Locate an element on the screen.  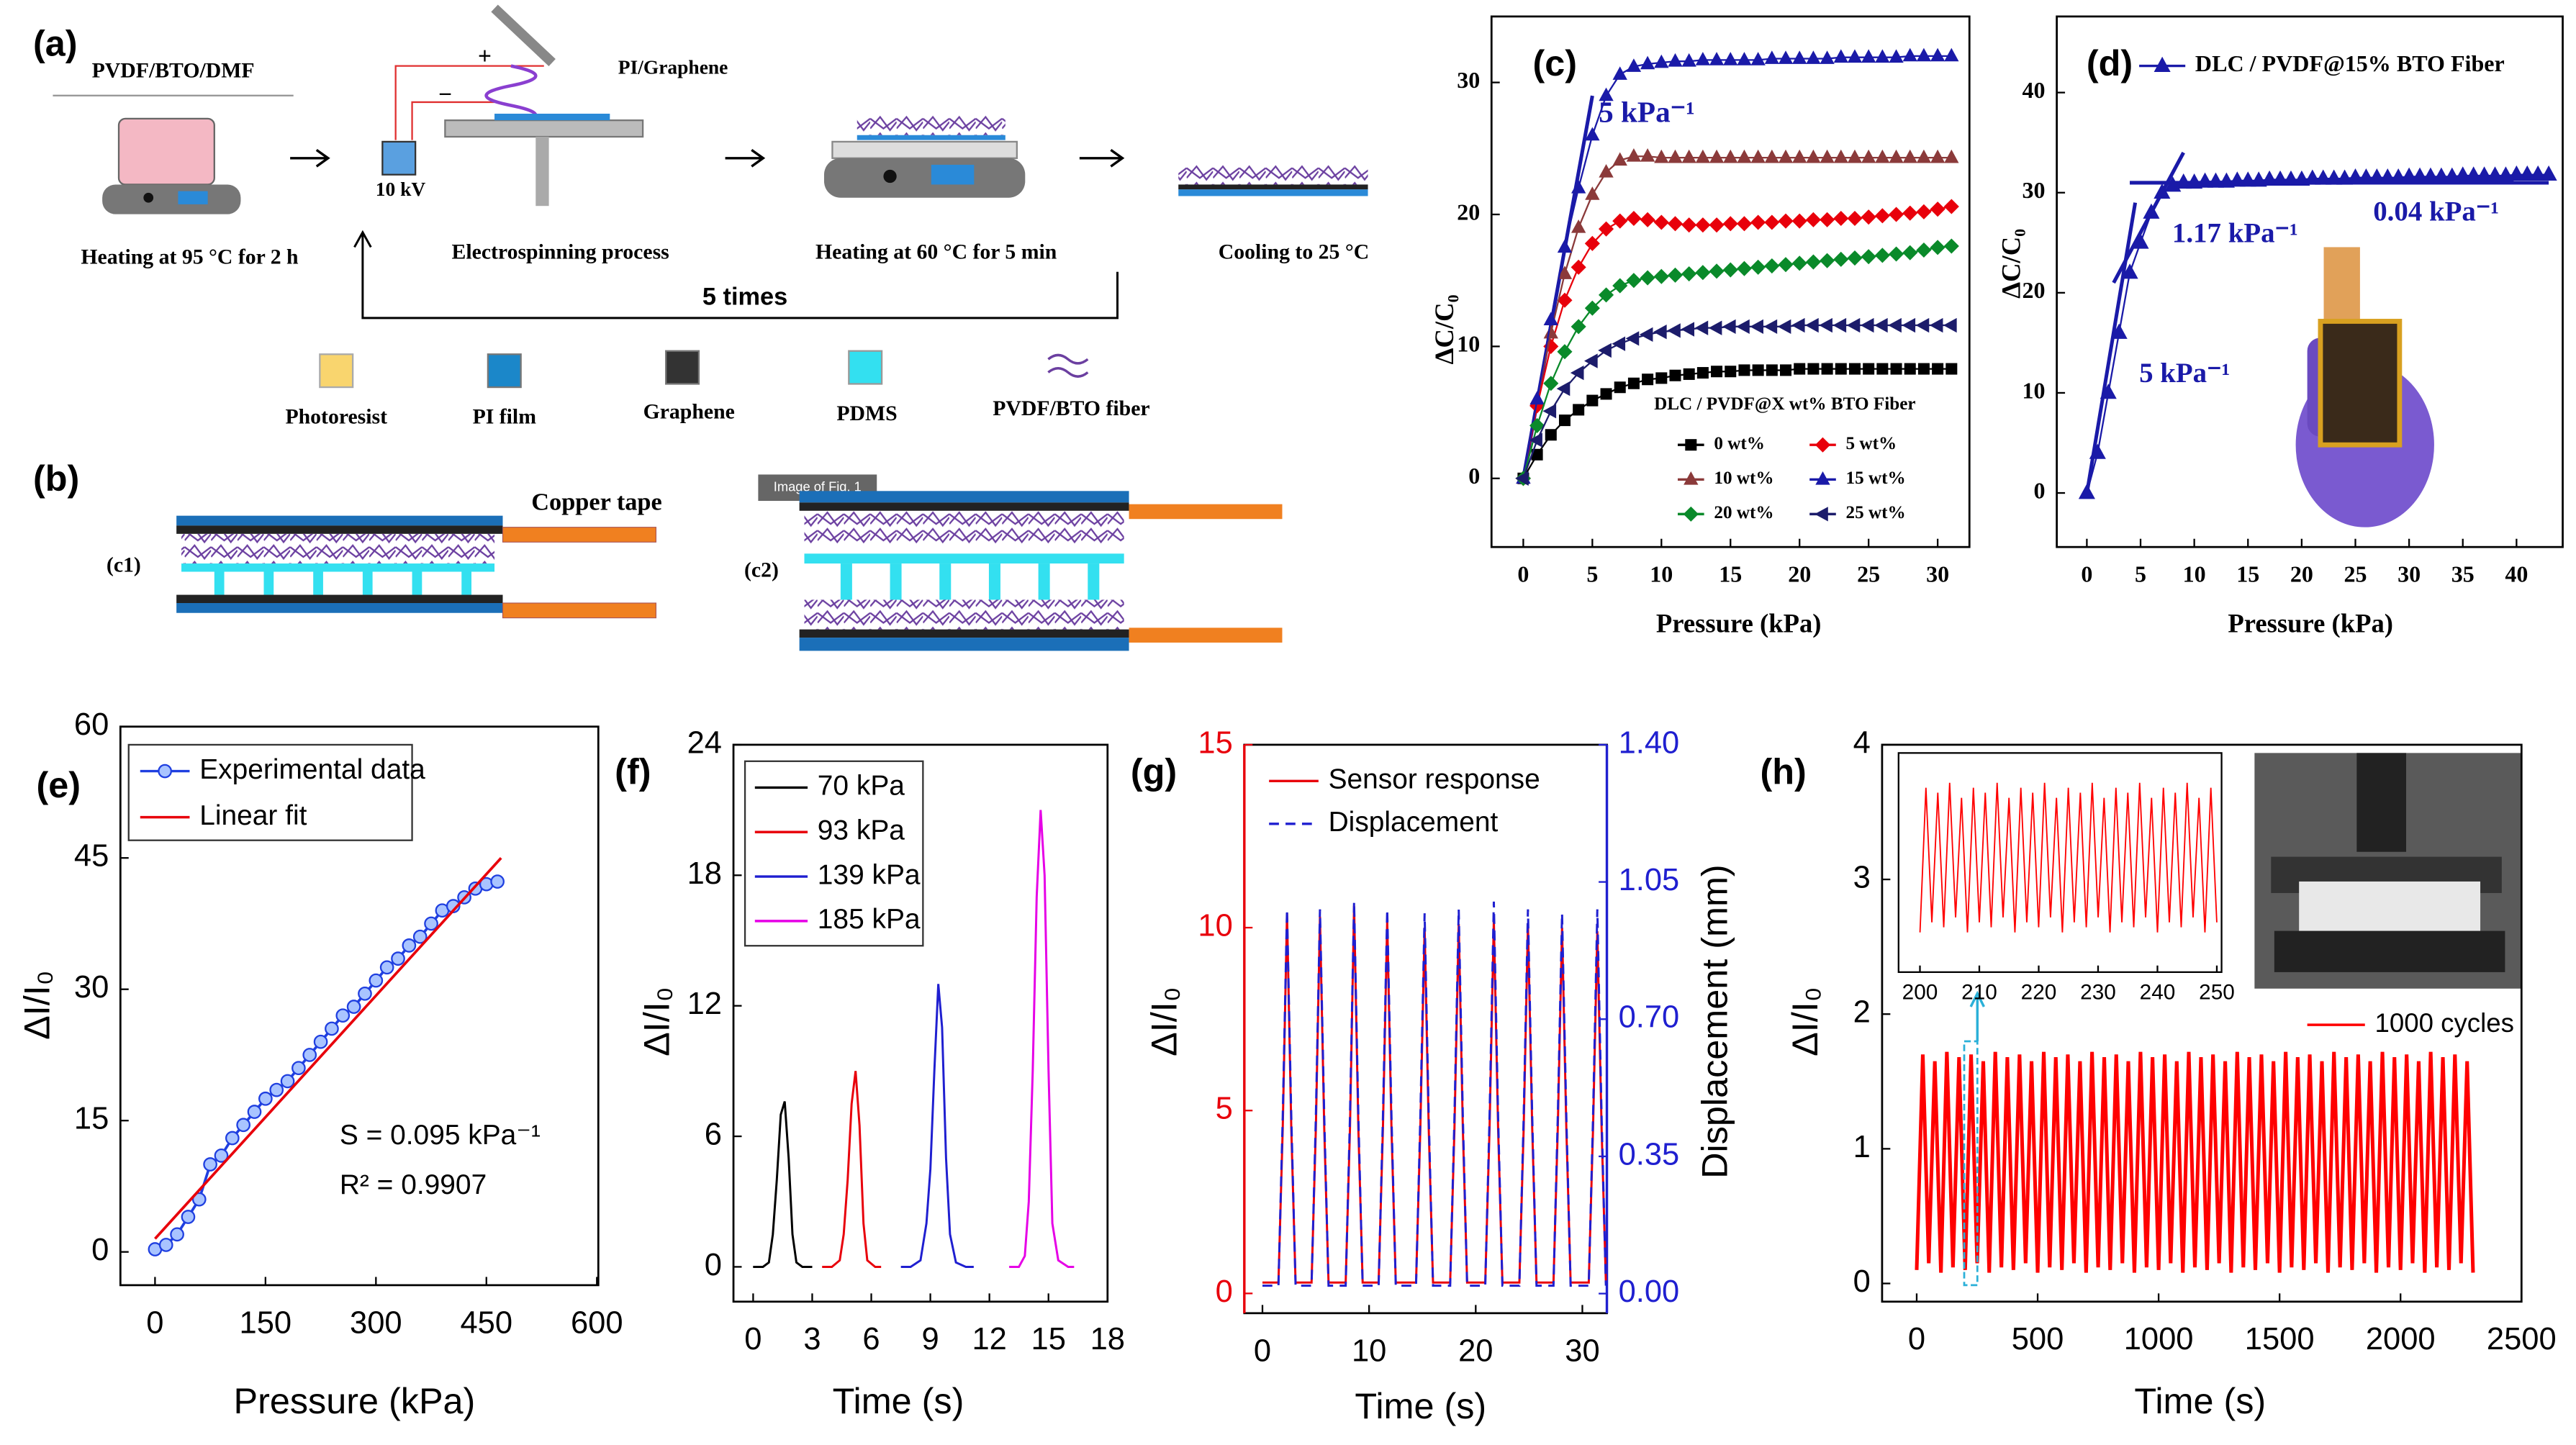
step-label: Cooling to 25 °C is located at coordinates (1294, 251).